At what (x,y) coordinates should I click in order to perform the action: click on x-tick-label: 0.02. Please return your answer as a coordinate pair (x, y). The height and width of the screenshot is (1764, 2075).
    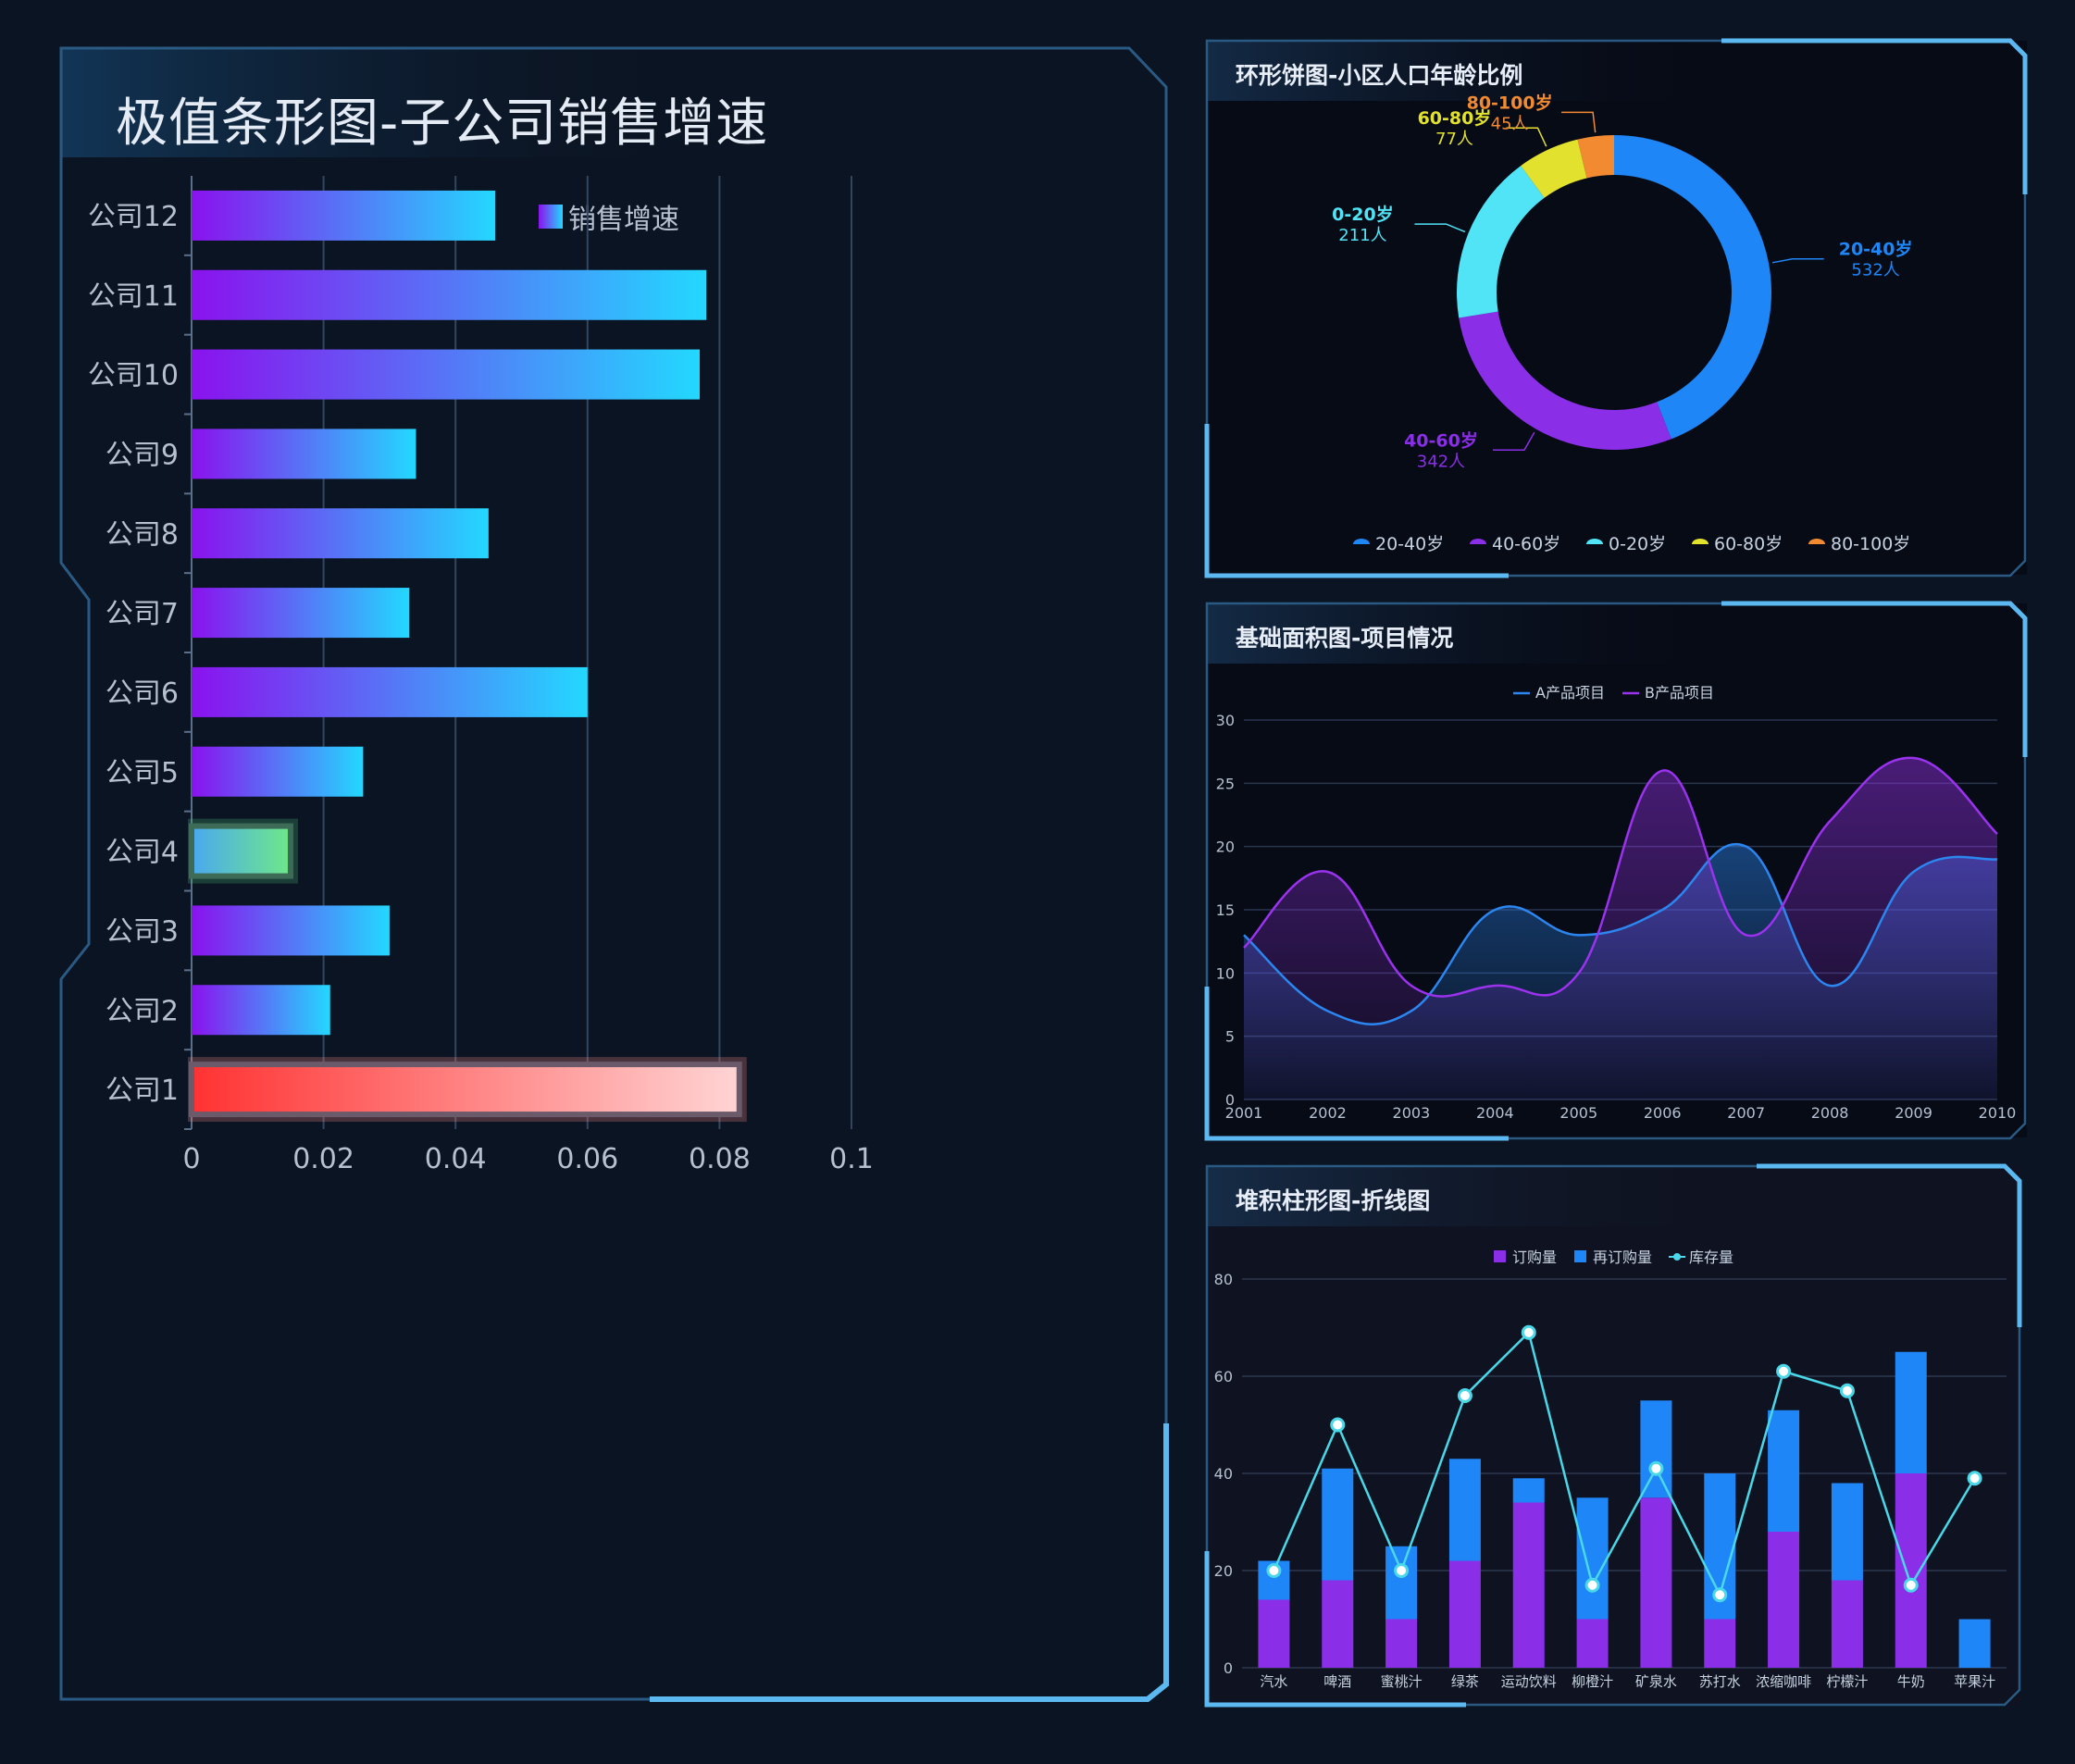
    Looking at the image, I should click on (323, 1159).